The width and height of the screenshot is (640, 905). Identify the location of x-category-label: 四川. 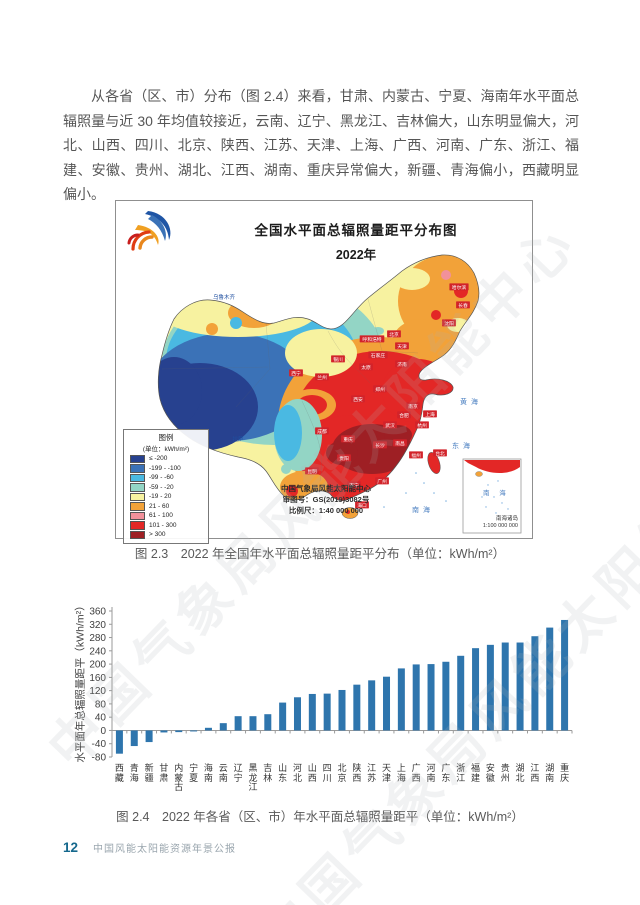
(327, 773).